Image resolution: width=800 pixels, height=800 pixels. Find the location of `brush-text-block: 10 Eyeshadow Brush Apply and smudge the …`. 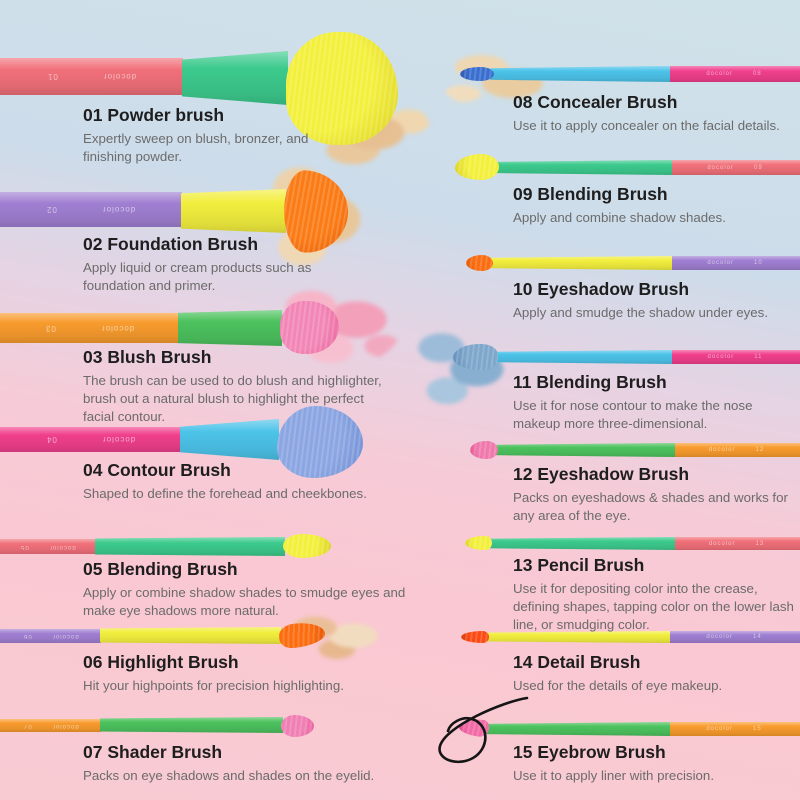

brush-text-block: 10 Eyeshadow Brush Apply and smudge the … is located at coordinates (640, 300).